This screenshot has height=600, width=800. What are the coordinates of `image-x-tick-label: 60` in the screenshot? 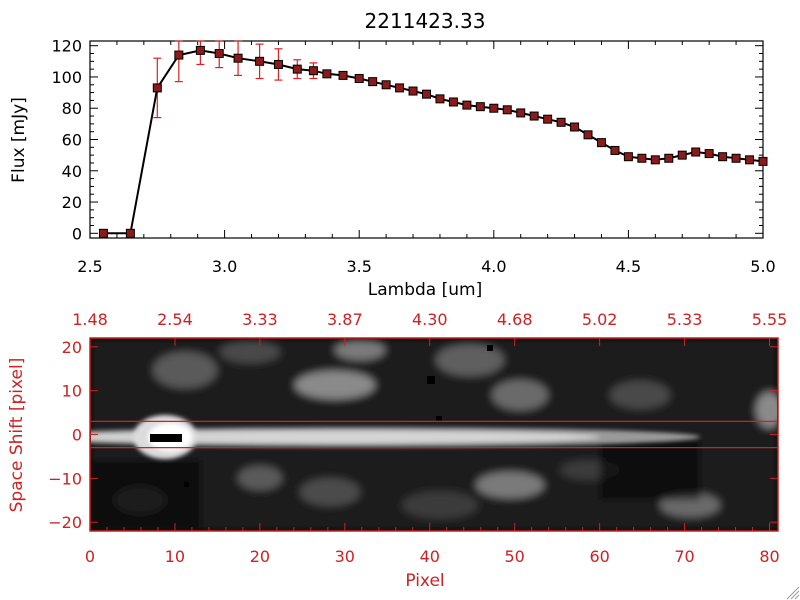 It's located at (599, 556).